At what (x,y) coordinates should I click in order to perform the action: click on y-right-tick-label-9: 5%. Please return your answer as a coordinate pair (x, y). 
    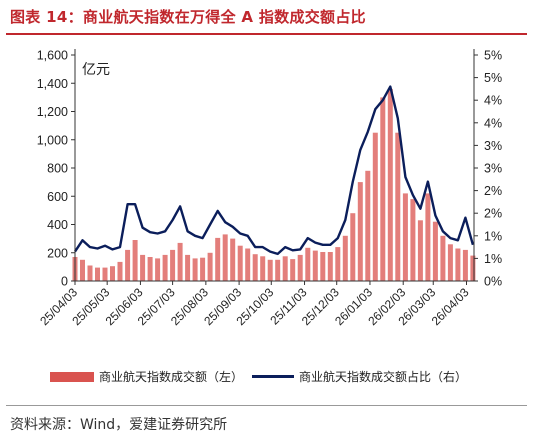
    Looking at the image, I should click on (493, 78).